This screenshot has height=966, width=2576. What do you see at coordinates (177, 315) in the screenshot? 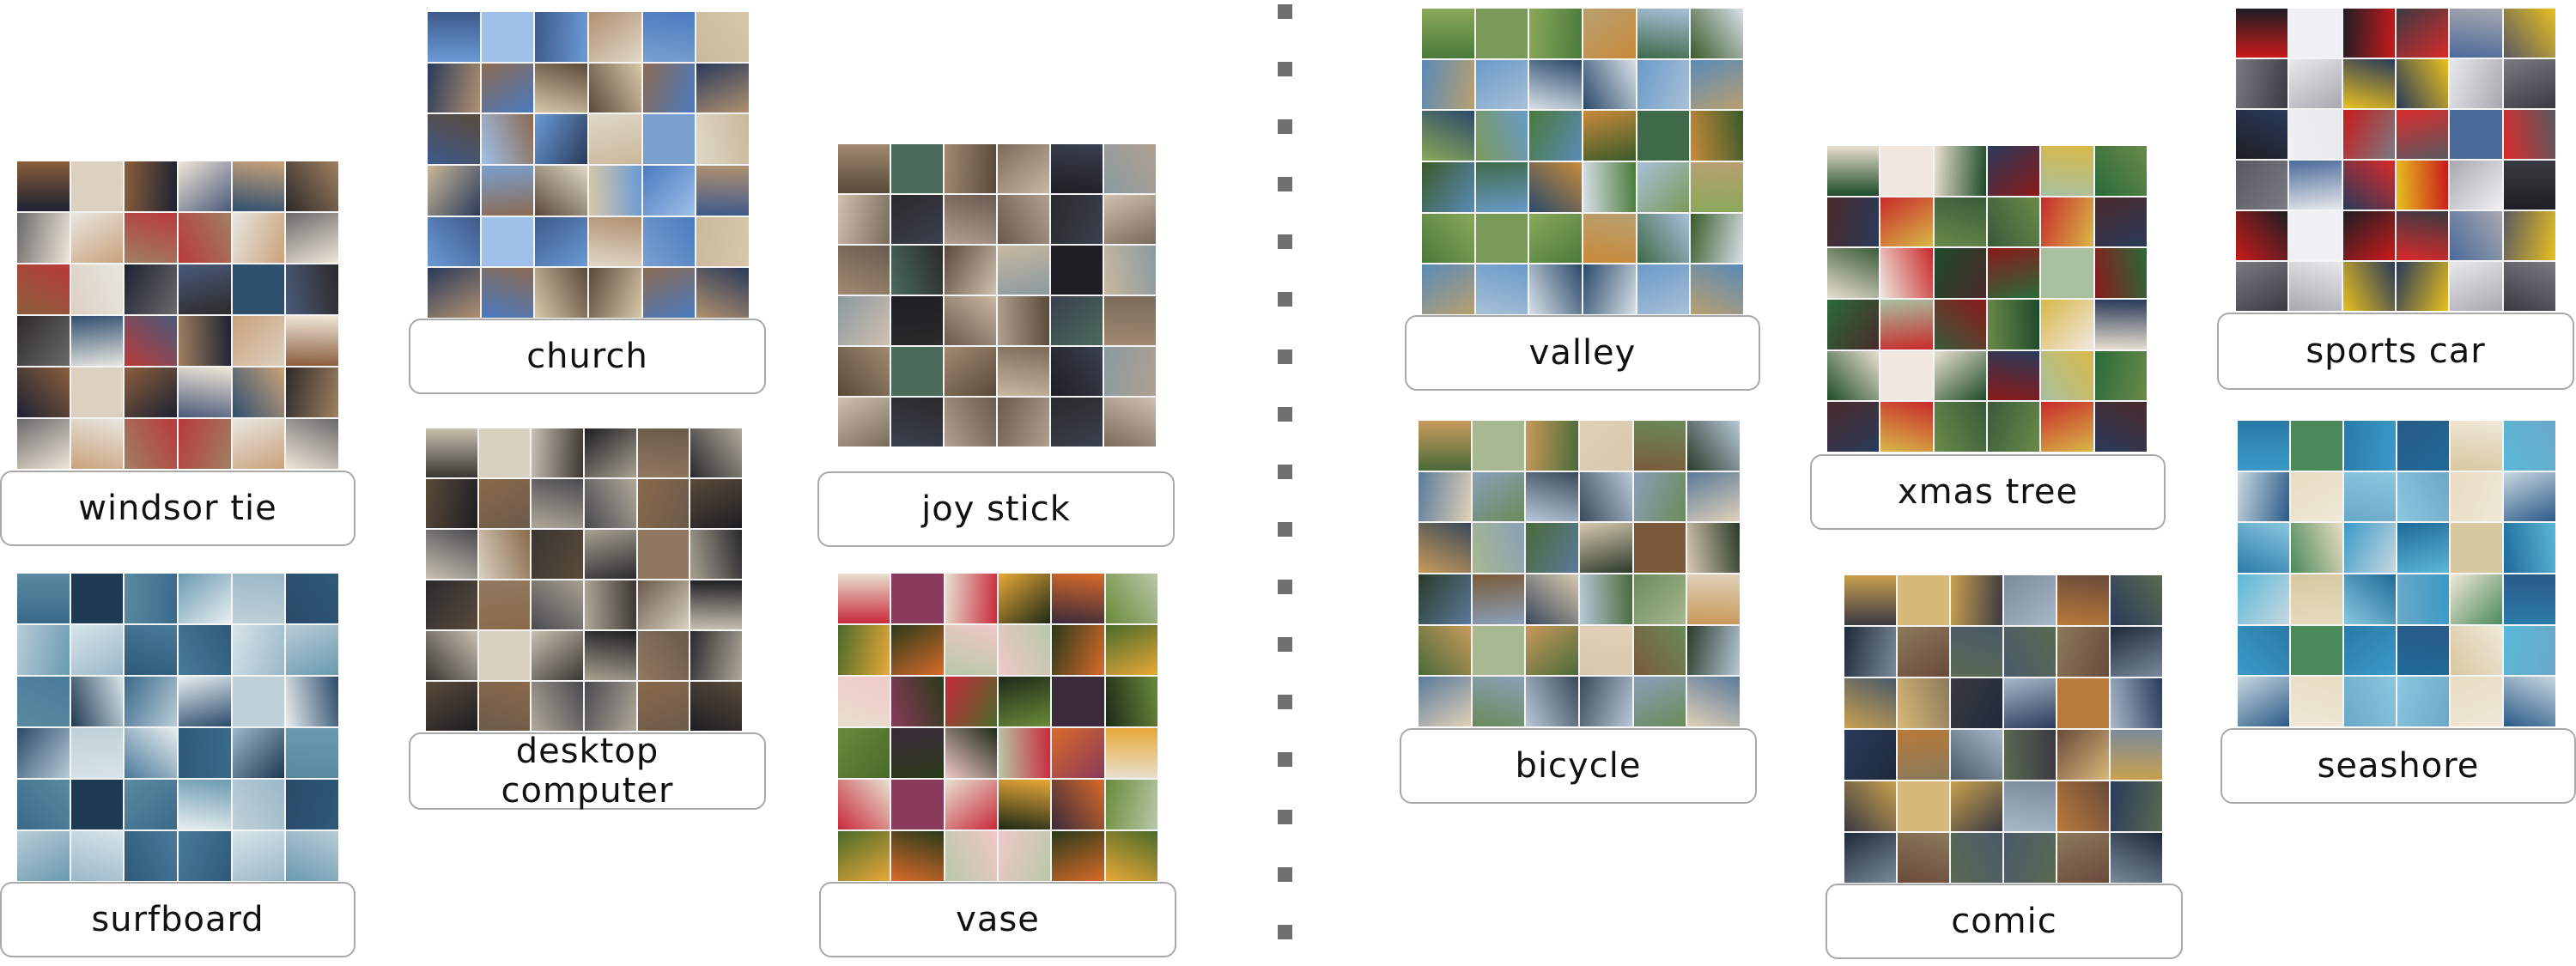
I see `image-grid-windsor-tie` at bounding box center [177, 315].